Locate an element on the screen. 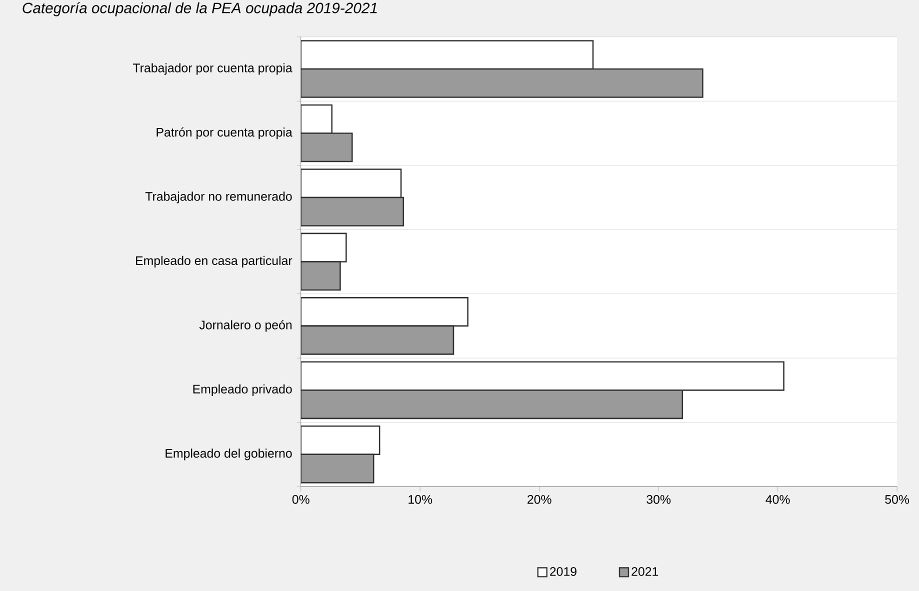 The image size is (919, 591). x-tick-label: 0% is located at coordinates (301, 499).